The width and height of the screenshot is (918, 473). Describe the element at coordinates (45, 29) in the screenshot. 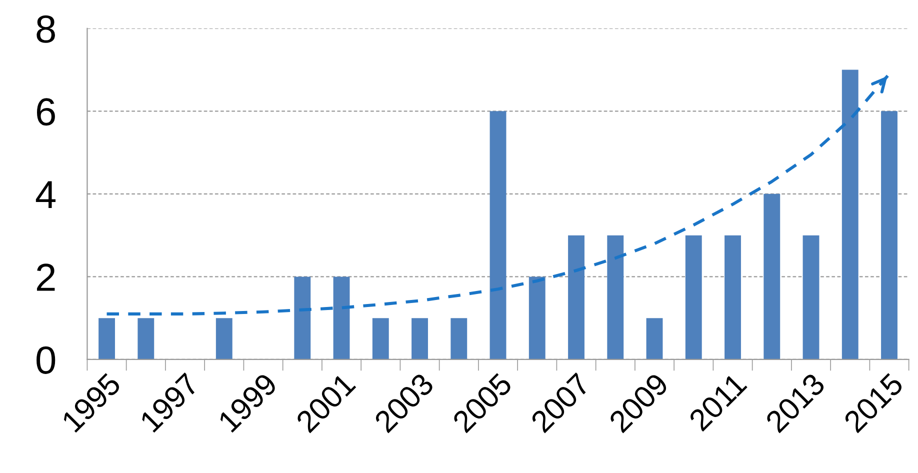

I see `y-tick-label: 8` at that location.